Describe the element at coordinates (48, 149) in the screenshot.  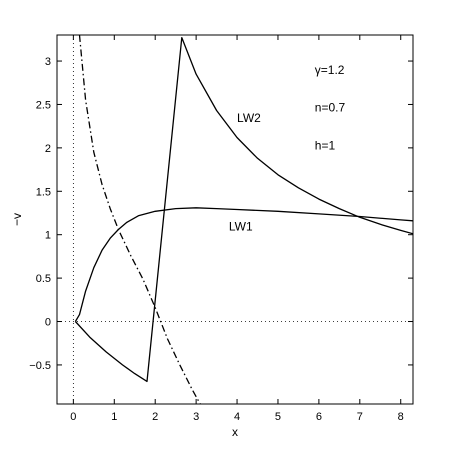
I see `y-tick-label: 2` at that location.